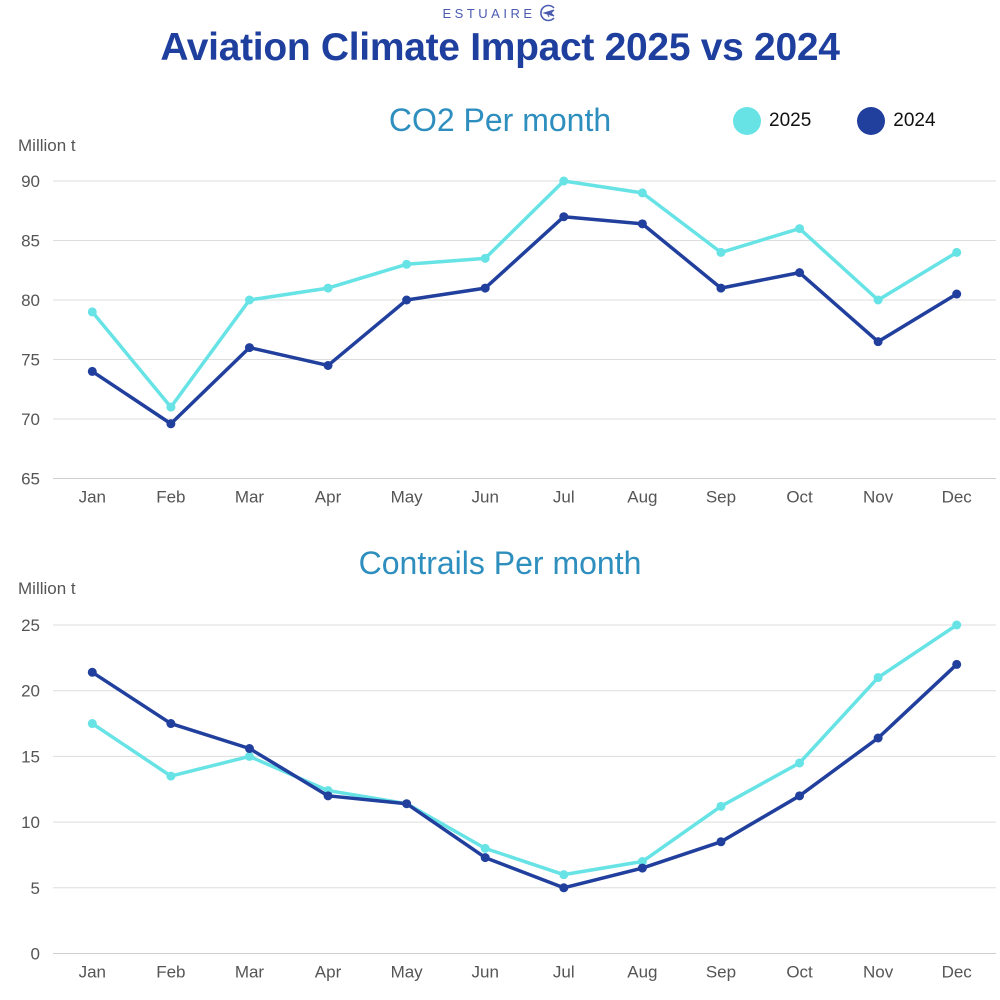 This screenshot has width=1000, height=1000. I want to click on co2-y-tick-label: 65, so click(30, 479).